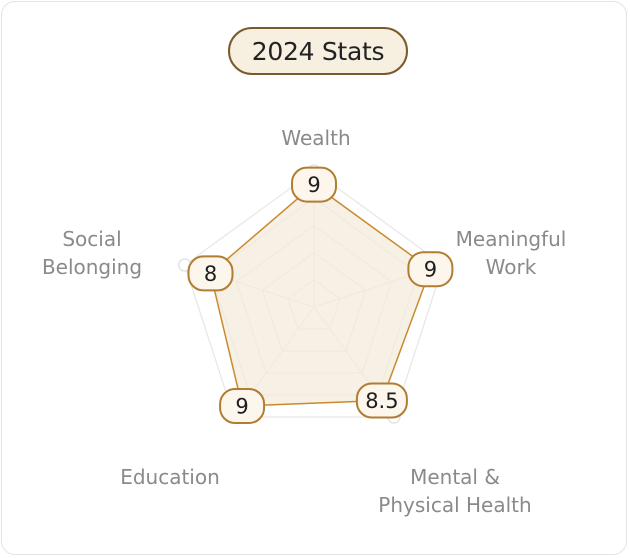 The width and height of the screenshot is (630, 558). I want to click on value-label: 8.5, so click(381, 401).